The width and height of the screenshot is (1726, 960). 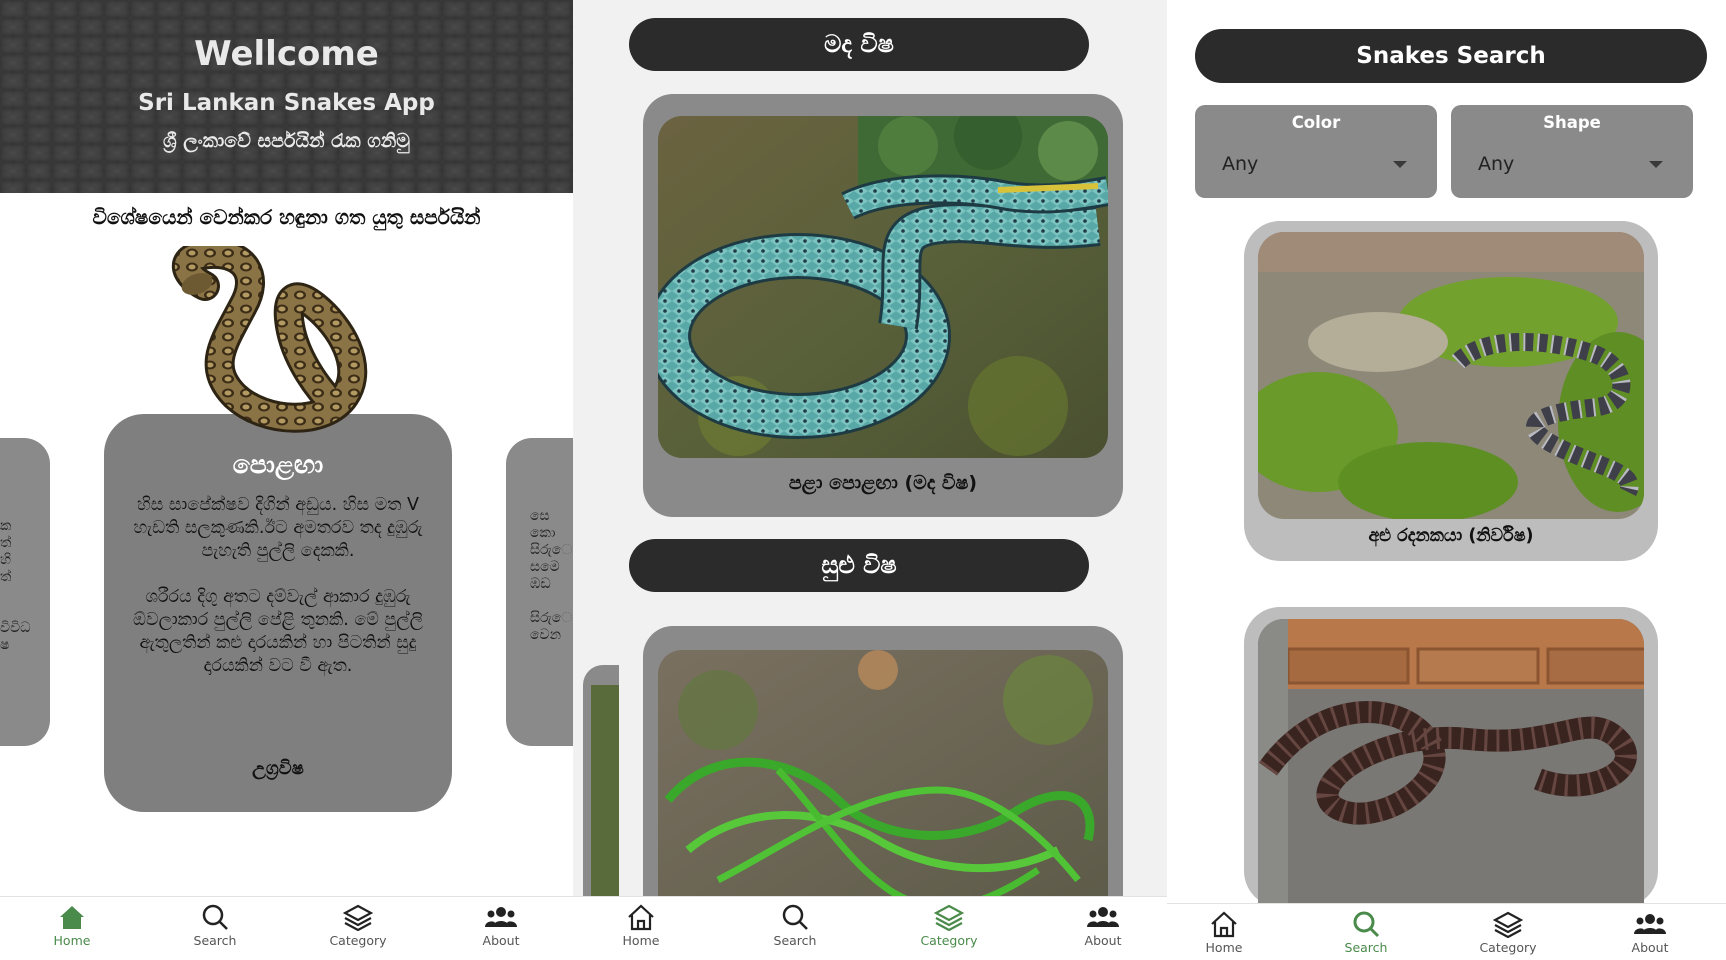 What do you see at coordinates (1316, 122) in the screenshot?
I see `color-filter-label: Color` at bounding box center [1316, 122].